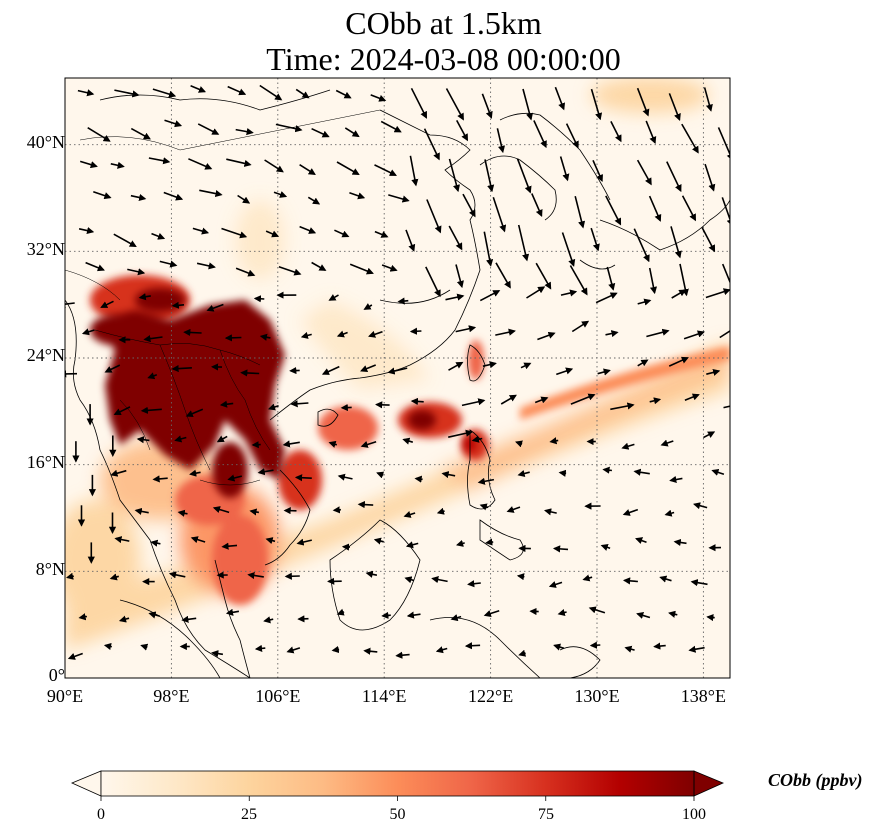 The width and height of the screenshot is (887, 836). Describe the element at coordinates (443, 59) in the screenshot. I see `map-subtitle-time: Time: 2024-03-08 00:00:00` at that location.